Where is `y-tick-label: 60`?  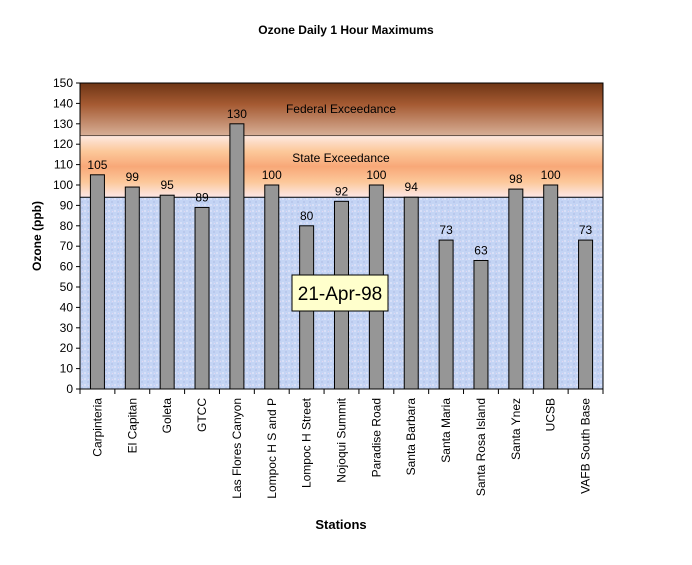
y-tick-label: 60 is located at coordinates (67, 267).